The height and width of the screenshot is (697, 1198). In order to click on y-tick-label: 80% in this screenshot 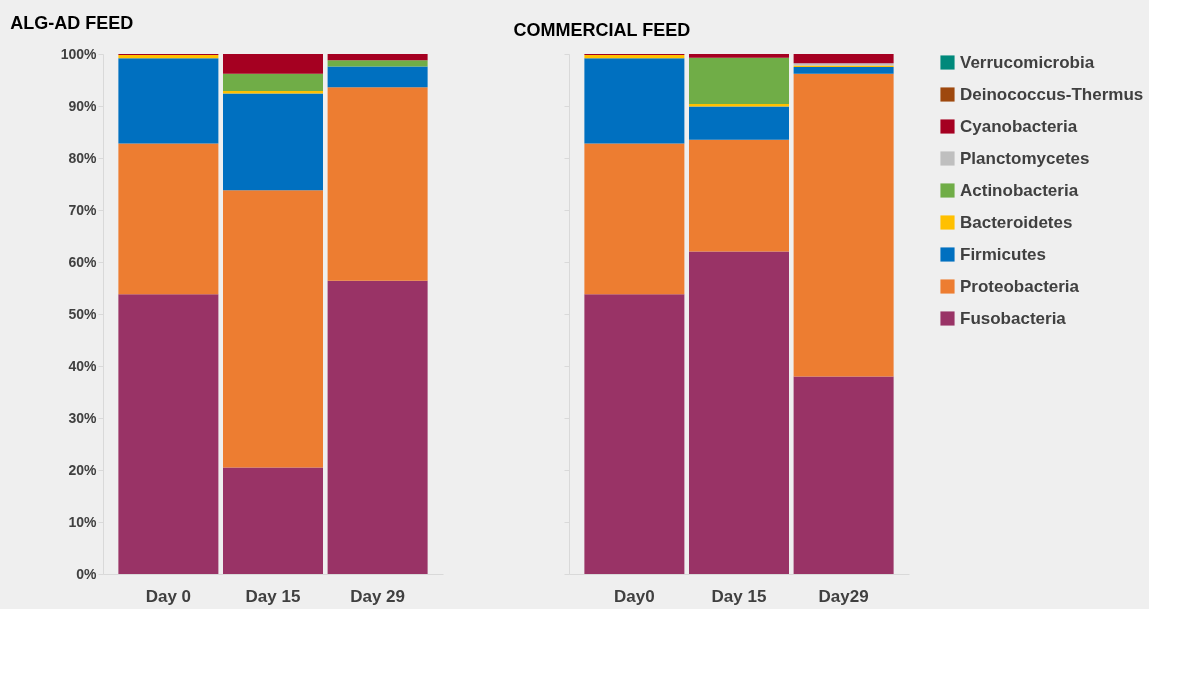, I will do `click(83, 157)`.